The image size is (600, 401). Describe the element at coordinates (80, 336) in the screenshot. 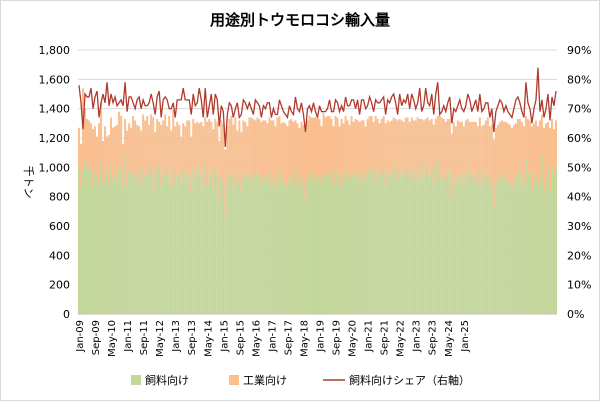

I see `x-tick-label: Jan-09` at that location.